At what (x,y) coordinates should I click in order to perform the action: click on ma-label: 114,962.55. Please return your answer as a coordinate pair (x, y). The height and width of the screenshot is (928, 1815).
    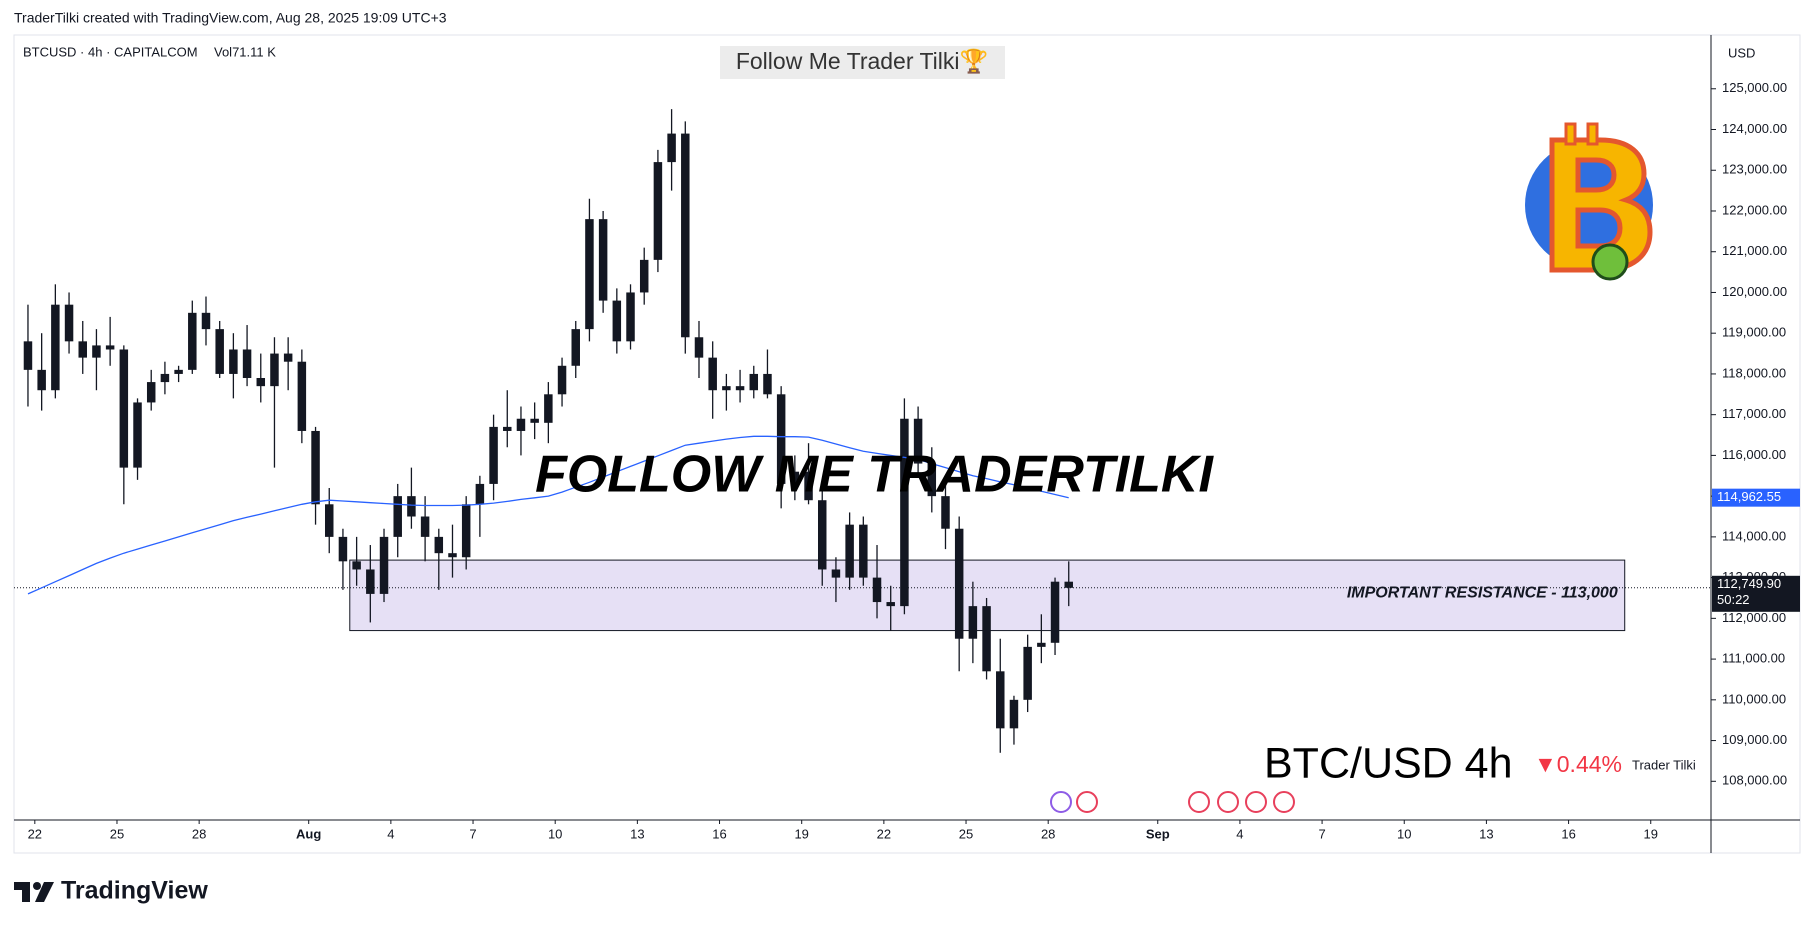
    Looking at the image, I should click on (1749, 496).